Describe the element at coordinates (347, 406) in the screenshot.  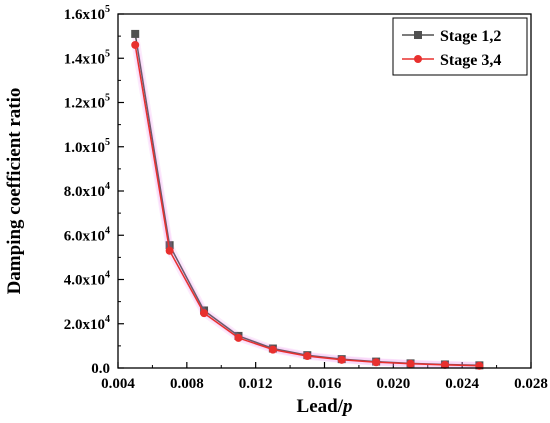
I see `x-axis-label-italic: p` at that location.